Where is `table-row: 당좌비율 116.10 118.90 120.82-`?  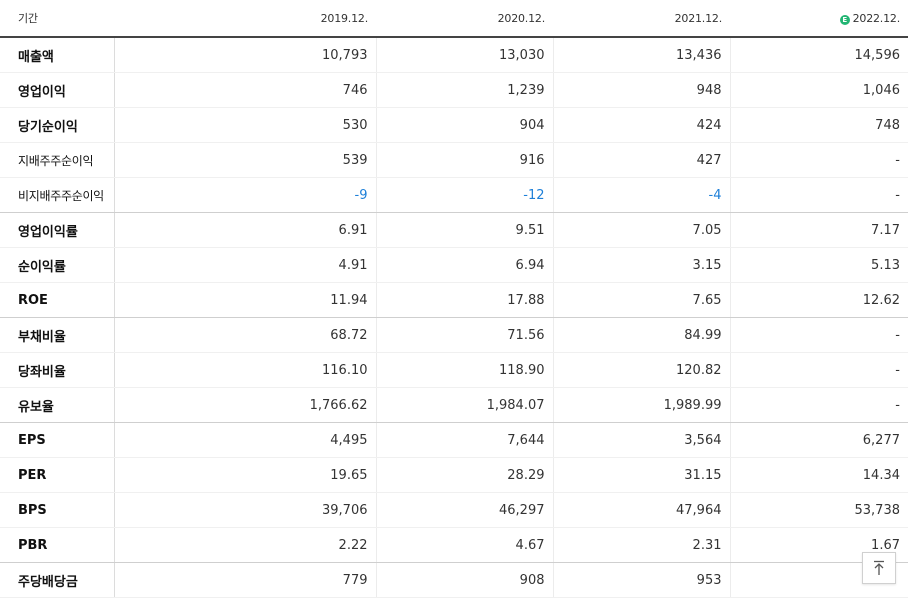
table-row: 당좌비율 116.10 118.90 120.82- is located at coordinates (454, 370).